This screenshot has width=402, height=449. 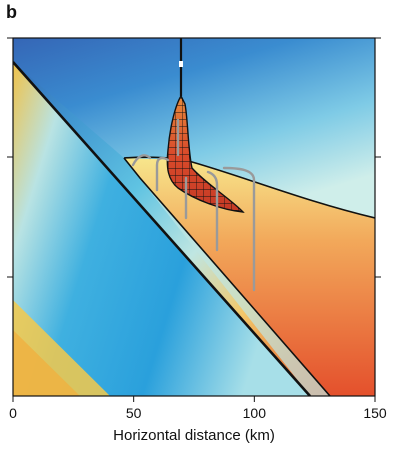 What do you see at coordinates (249, 187) in the screenshot?
I see `melt-region-outline` at bounding box center [249, 187].